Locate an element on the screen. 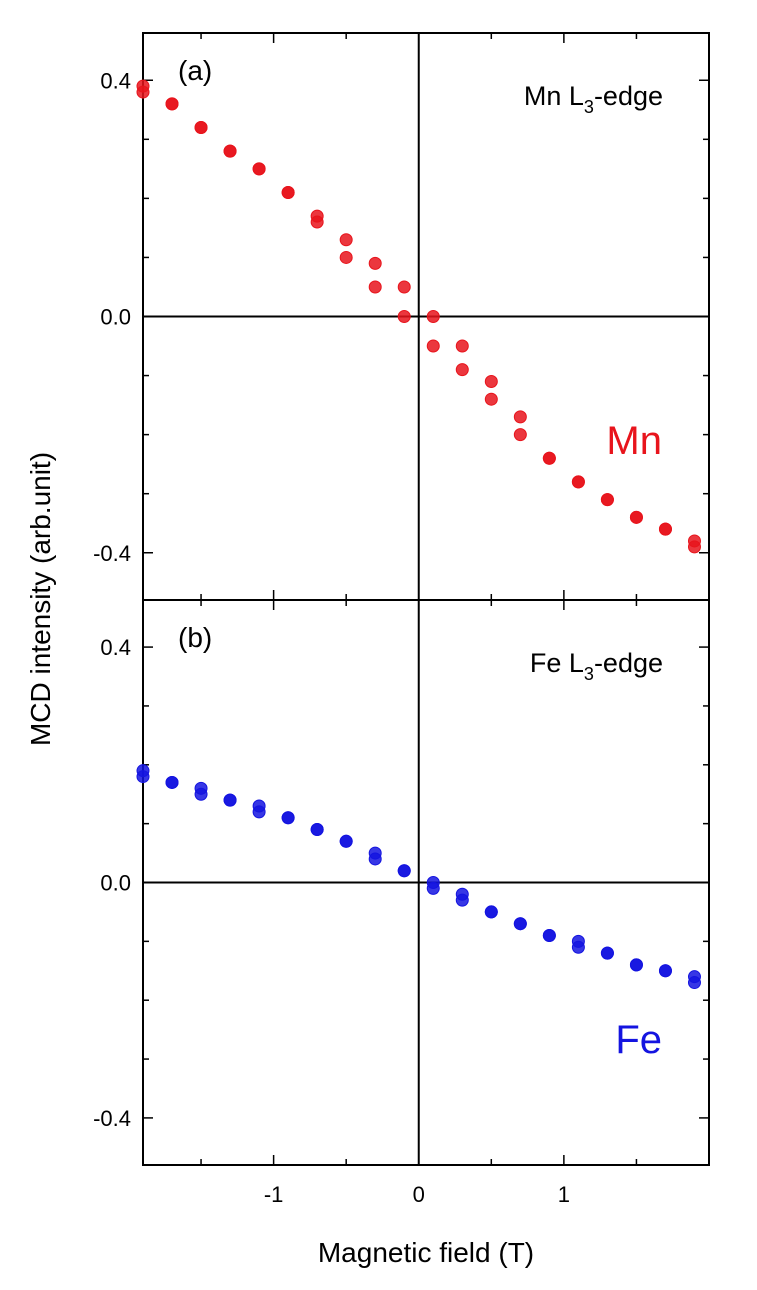 The height and width of the screenshot is (1290, 757). x-tick-label: -1 is located at coordinates (274, 1194).